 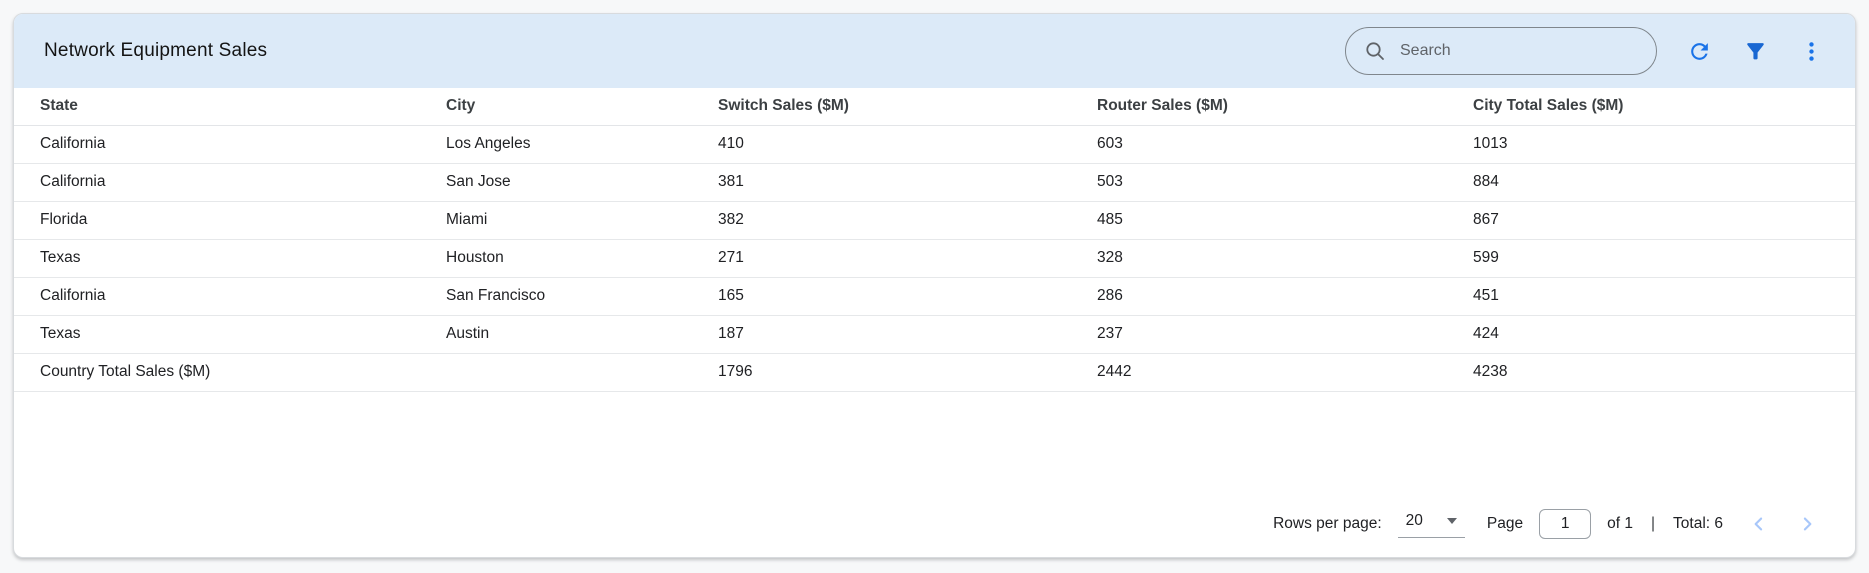 I want to click on table-cell: Houston, so click(x=582, y=258).